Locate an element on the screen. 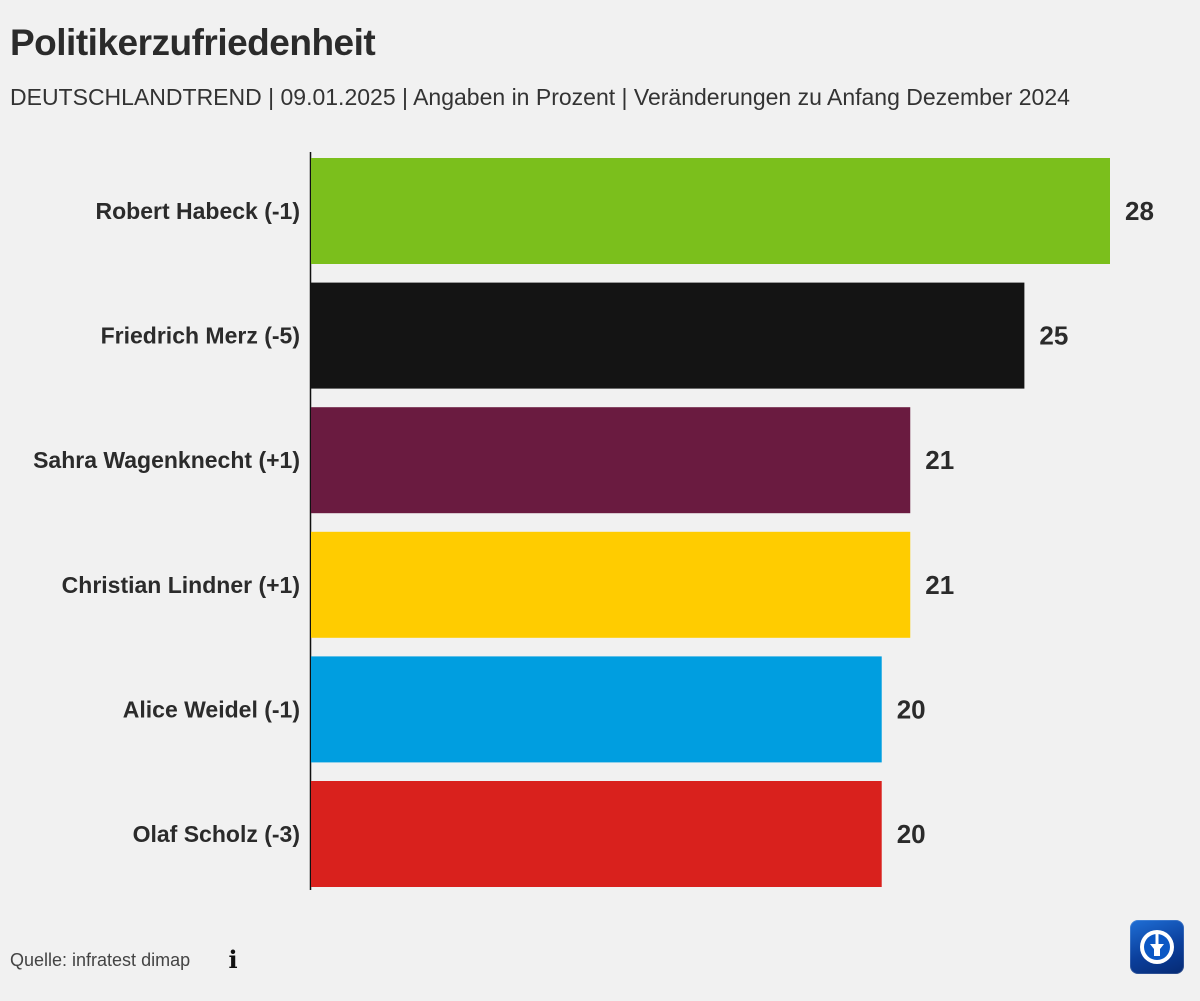  value-label: 28 is located at coordinates (1139, 211).